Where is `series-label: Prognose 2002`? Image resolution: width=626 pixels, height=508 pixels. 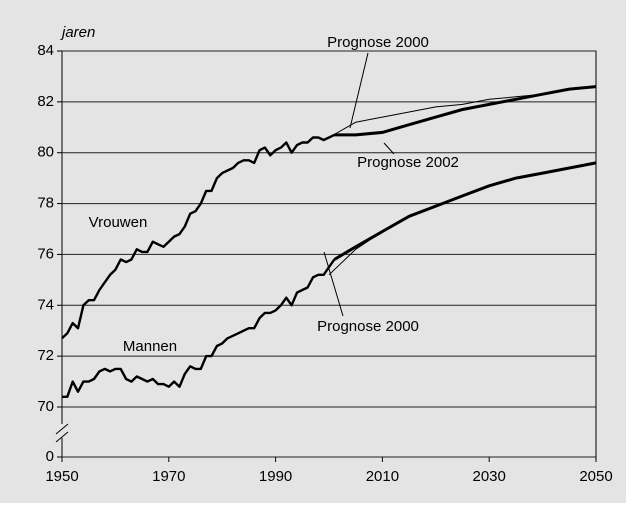 series-label: Prognose 2002 is located at coordinates (408, 162).